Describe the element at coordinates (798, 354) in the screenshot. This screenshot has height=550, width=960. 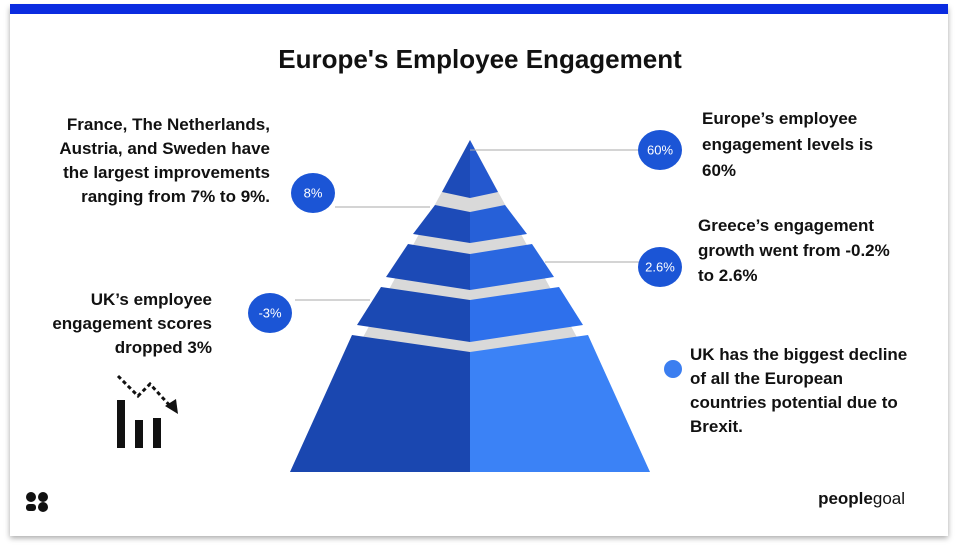
I see `annotation-line: UK has the biggest decline` at that location.